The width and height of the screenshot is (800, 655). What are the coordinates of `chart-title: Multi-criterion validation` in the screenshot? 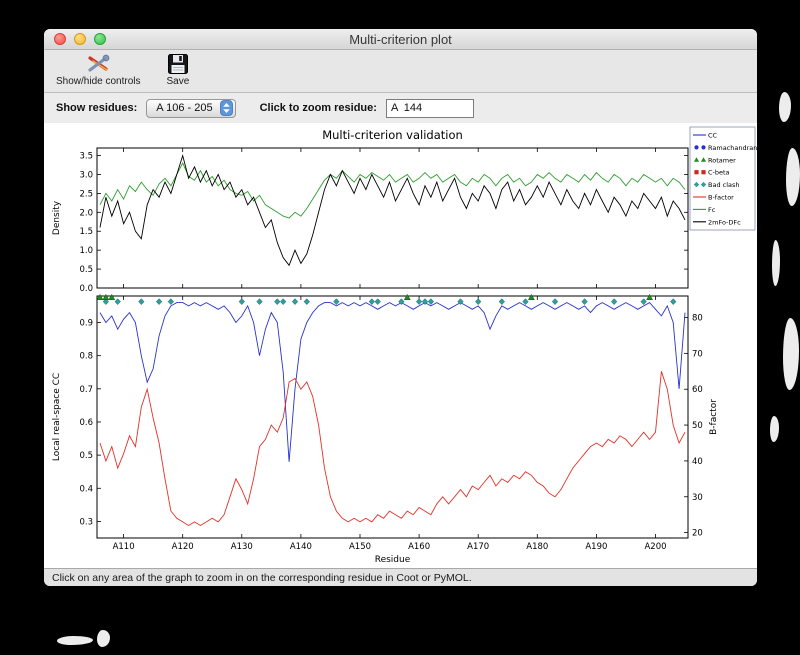 It's located at (392, 135).